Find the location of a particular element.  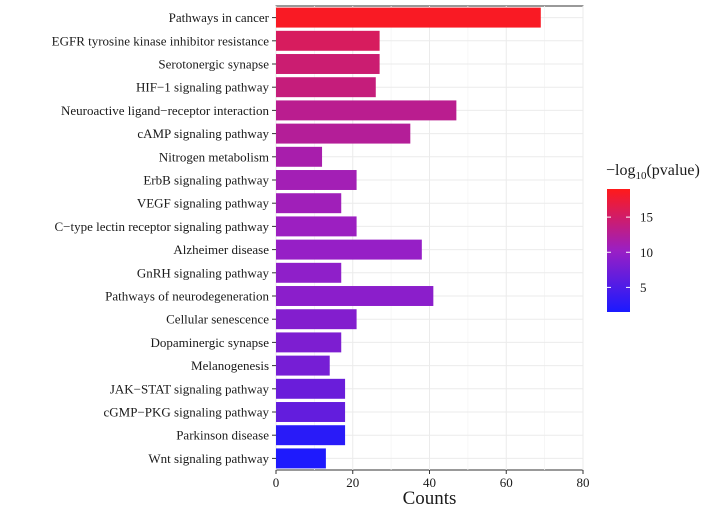

x-tick-label: 40 is located at coordinates (429, 482).